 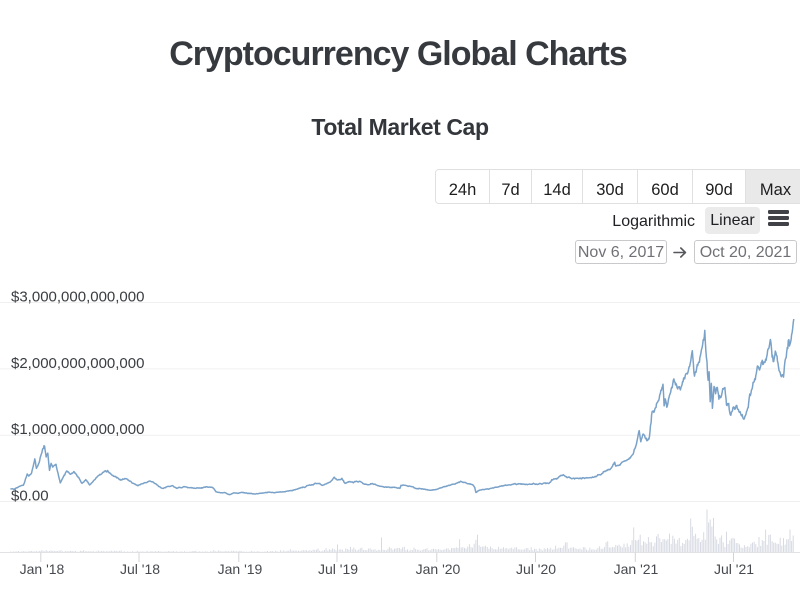 What do you see at coordinates (536, 569) in the screenshot?
I see `svg-text: Jul '20` at bounding box center [536, 569].